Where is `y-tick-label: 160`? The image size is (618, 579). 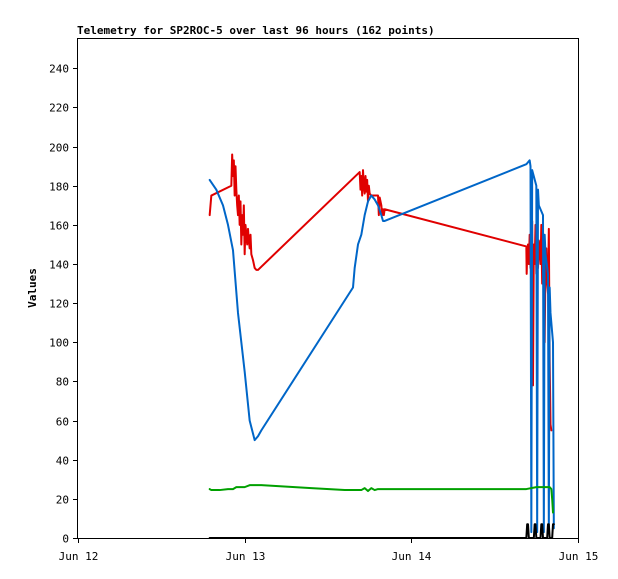 y-tick-label: 160 is located at coordinates (59, 226).